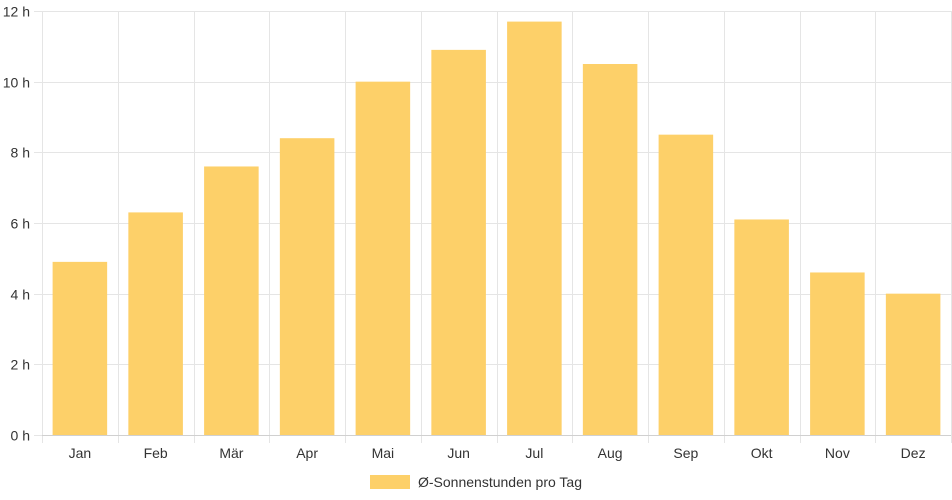 The image size is (952, 500). What do you see at coordinates (762, 453) in the screenshot?
I see `x-tick-label: Okt` at bounding box center [762, 453].